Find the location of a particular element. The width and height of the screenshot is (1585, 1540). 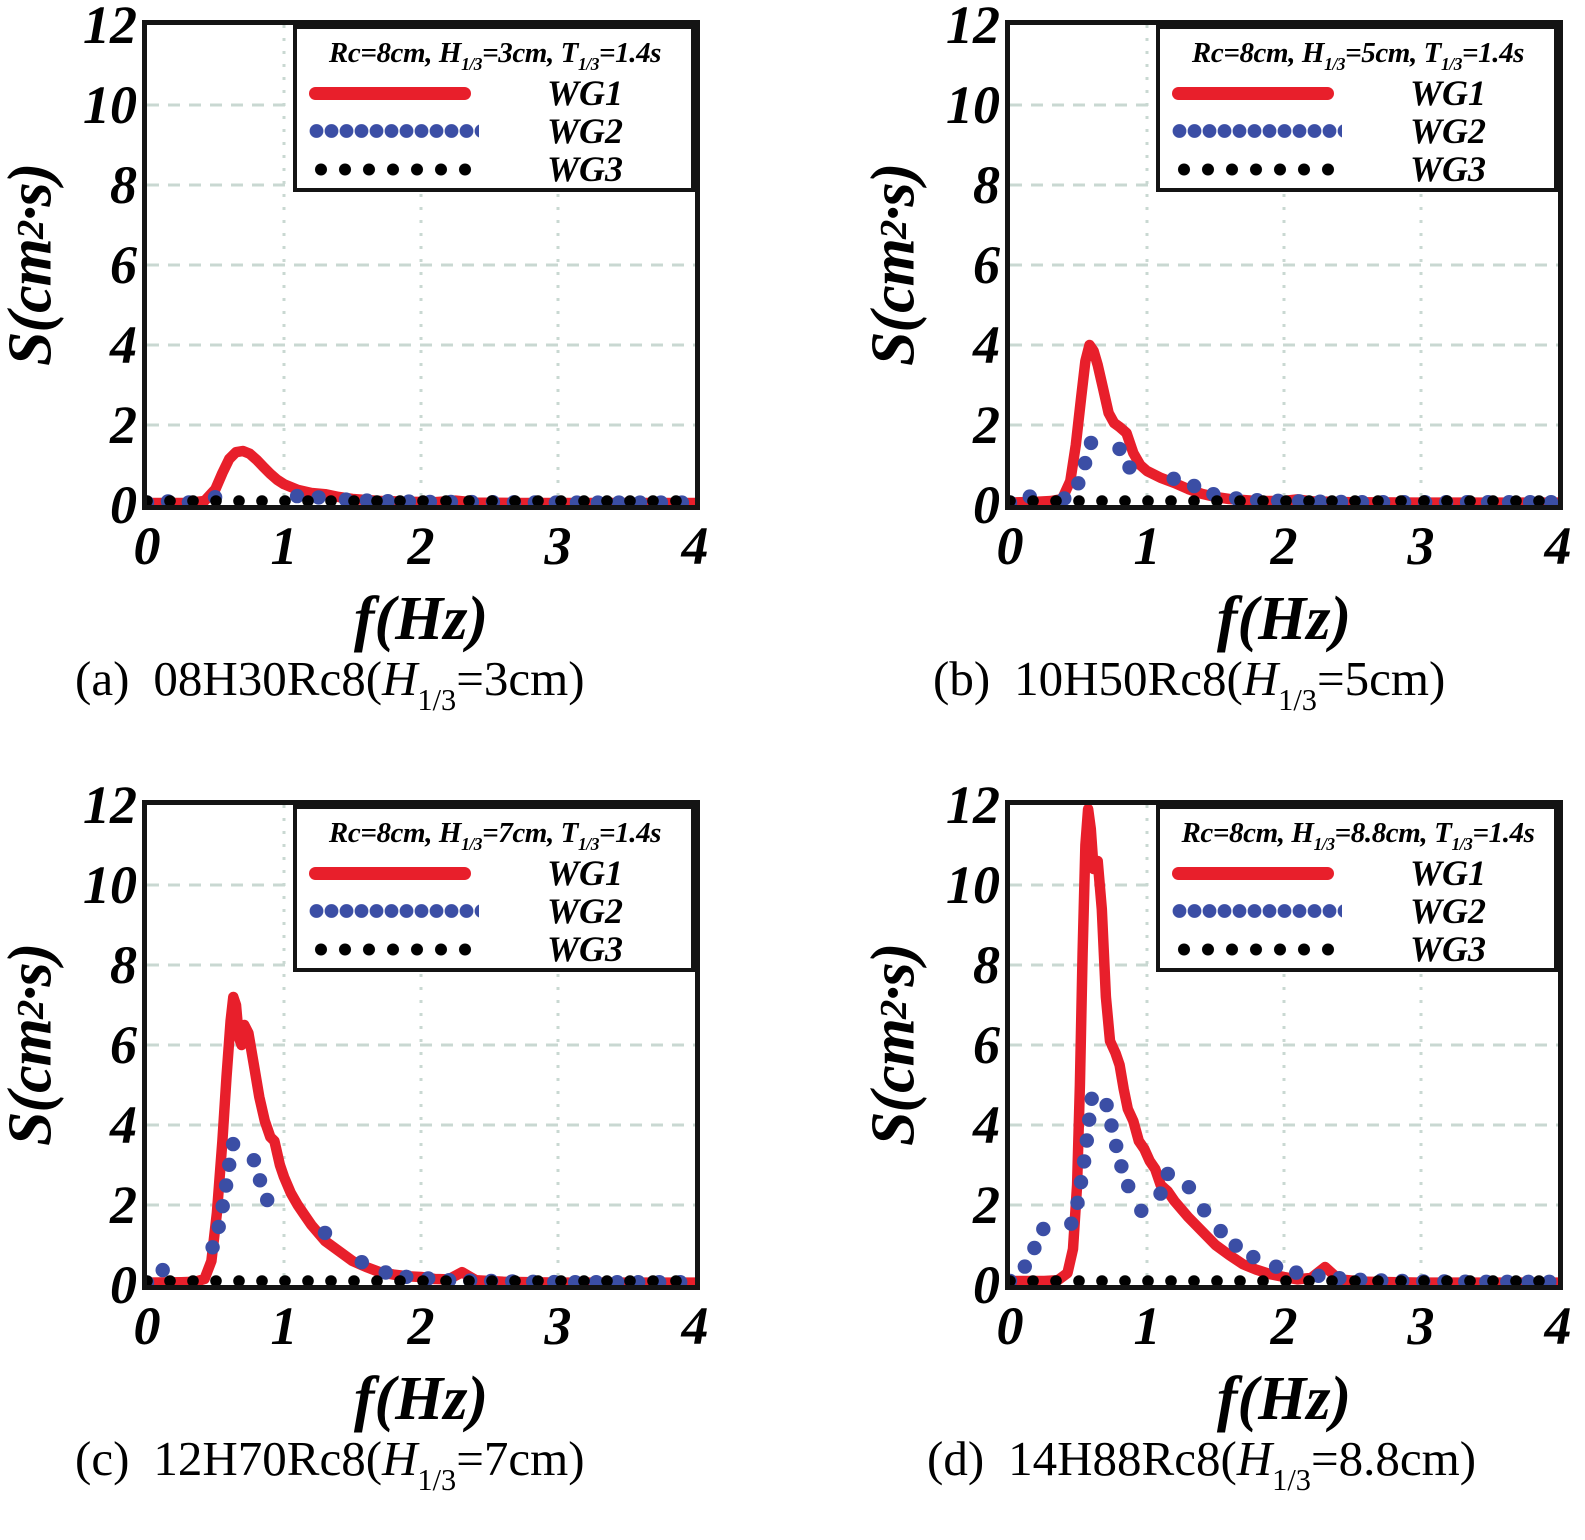

y-axis-ticks: 0 2 4 6 8 10 12 is located at coordinates (941, 1045).